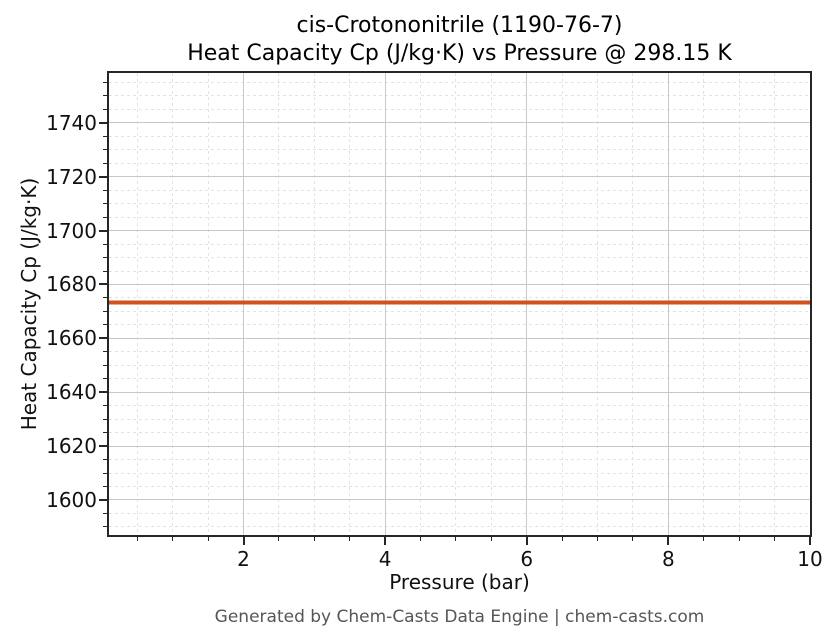  Describe the element at coordinates (668, 559) in the screenshot. I see `x-tick-label: 8` at that location.